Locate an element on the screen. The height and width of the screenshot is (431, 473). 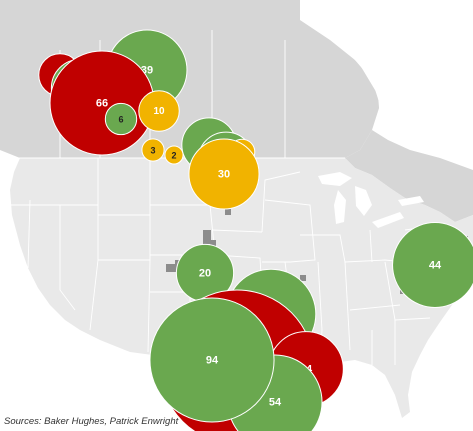
bubble-yellow-10: 10 is located at coordinates (159, 111).